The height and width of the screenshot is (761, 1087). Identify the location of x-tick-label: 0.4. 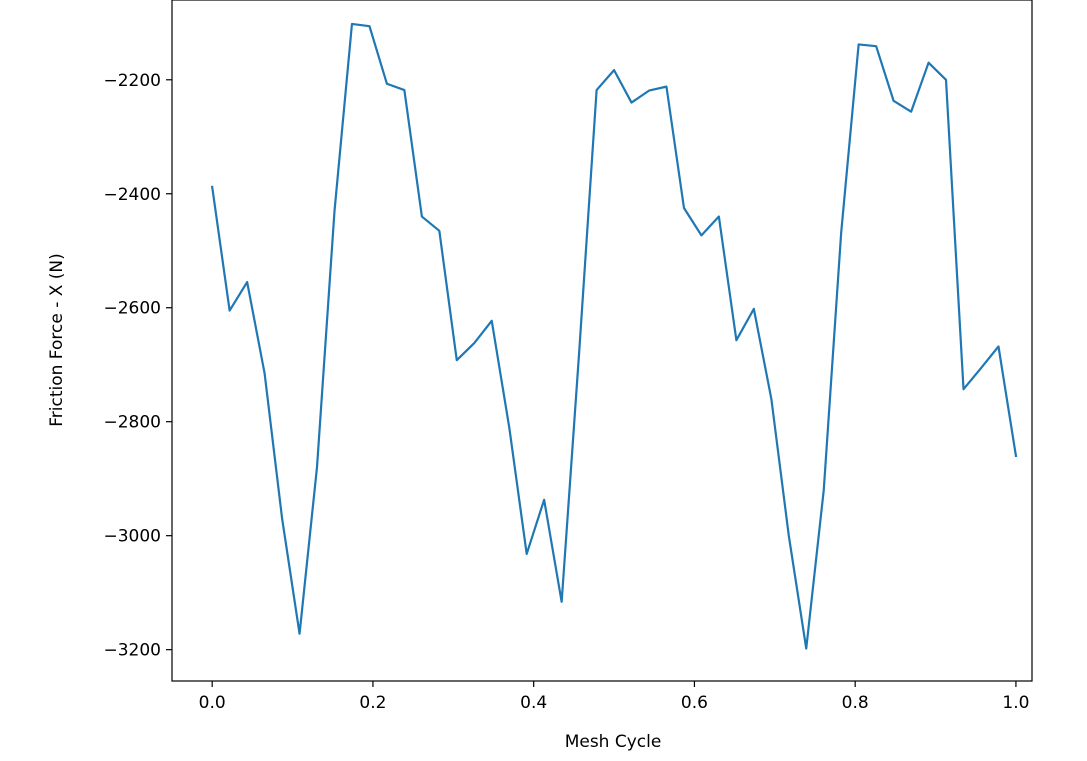
(533, 703).